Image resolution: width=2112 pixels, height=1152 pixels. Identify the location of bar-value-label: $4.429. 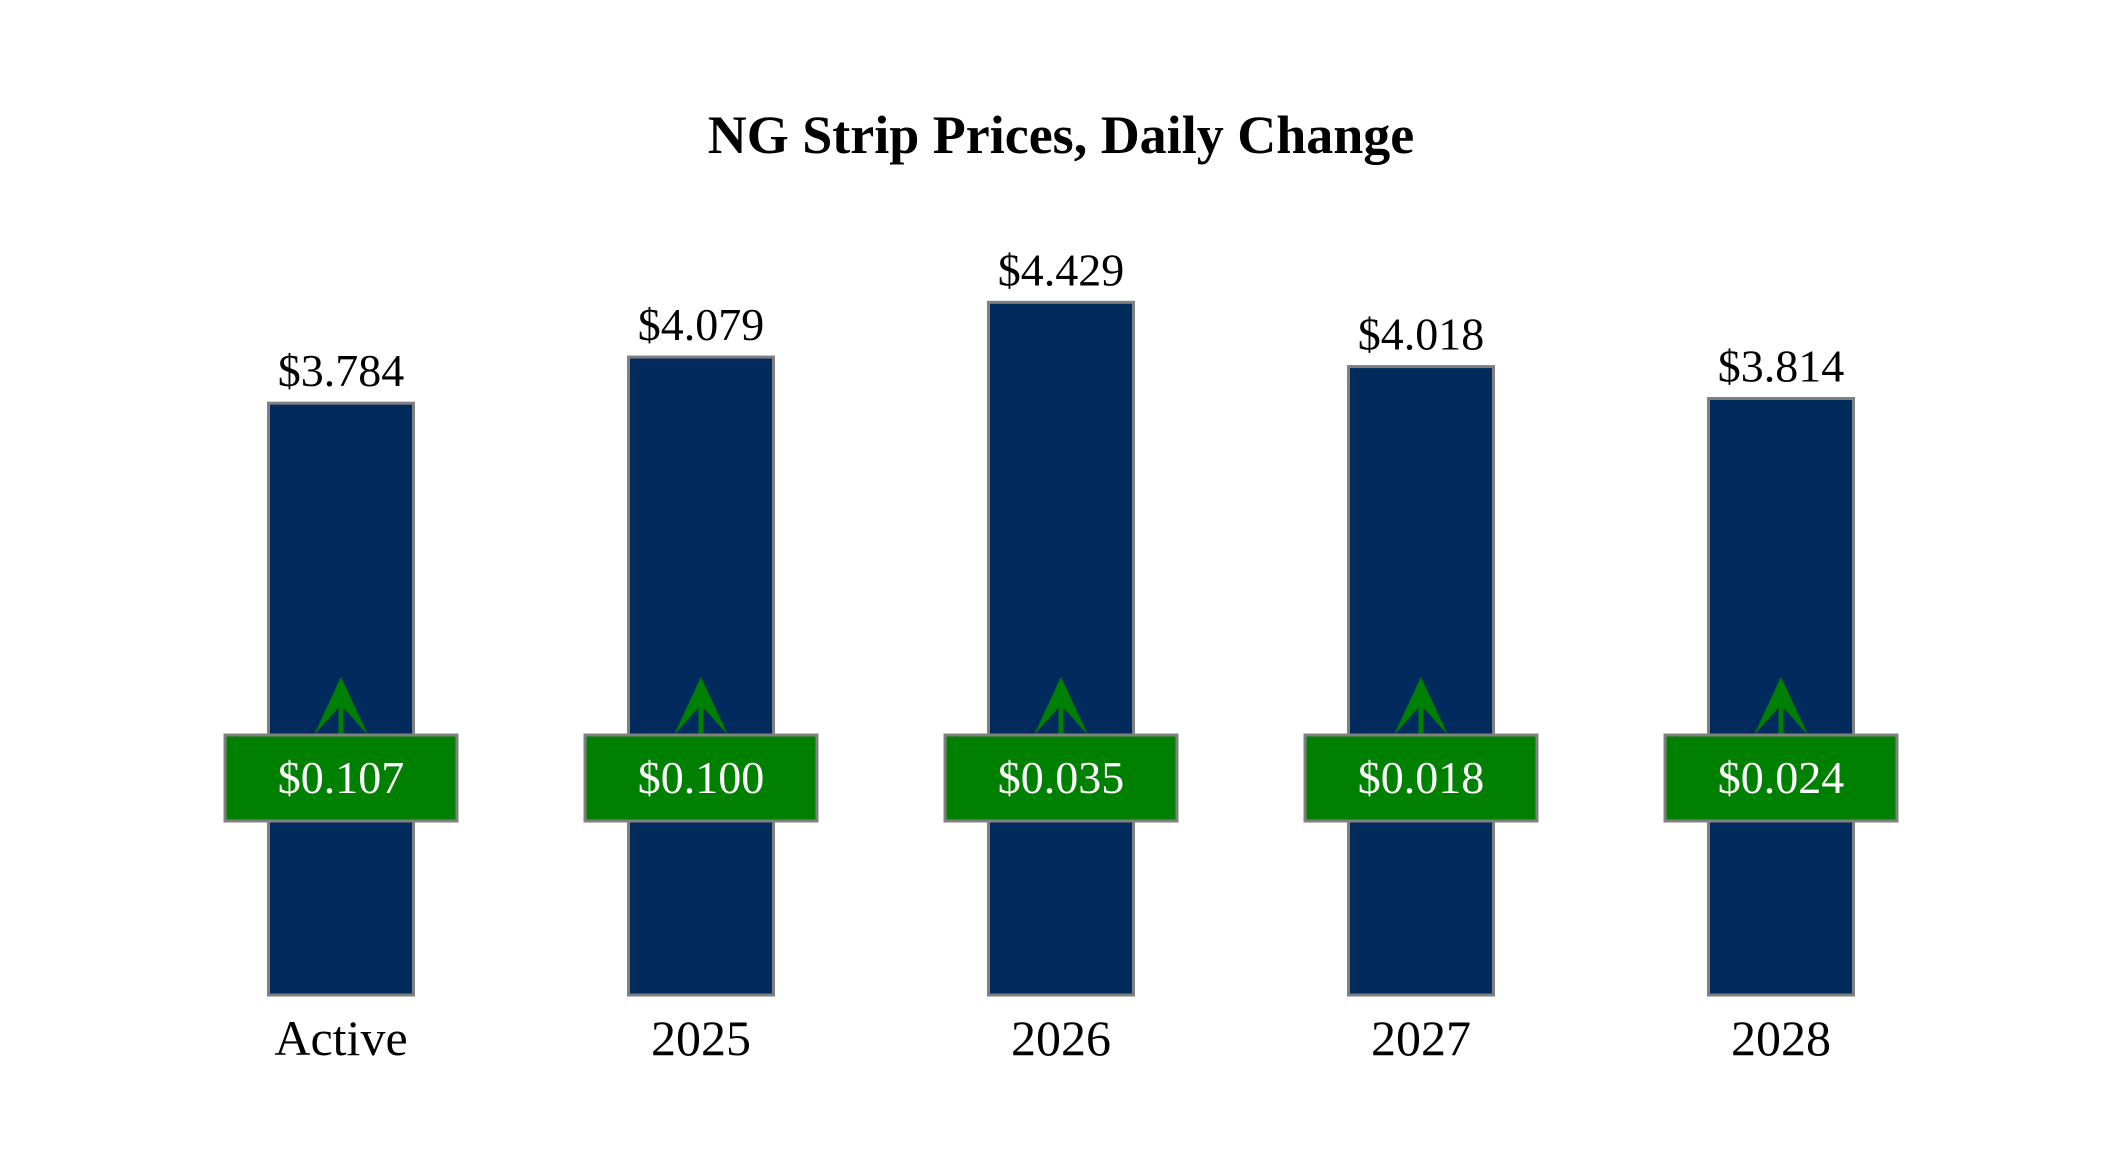
(1061, 269).